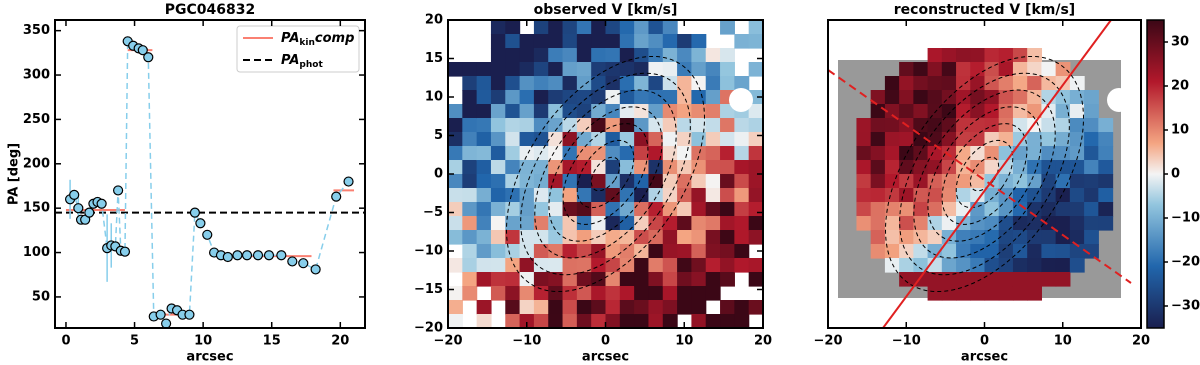 The image size is (1200, 365). Describe the element at coordinates (36, 208) in the screenshot. I see `y-tick-label: 150` at that location.